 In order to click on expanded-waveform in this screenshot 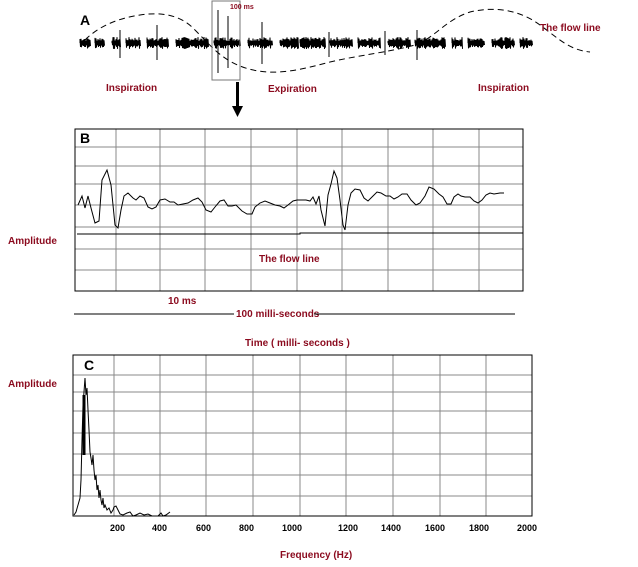, I will do `click(290, 199)`.